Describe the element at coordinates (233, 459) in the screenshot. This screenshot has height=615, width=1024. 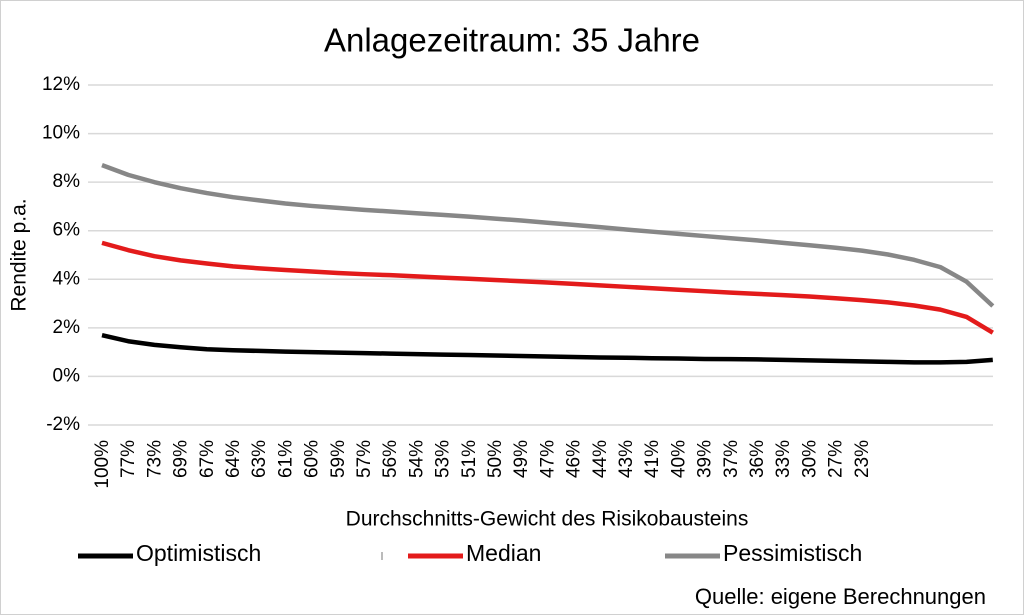
I see `x-tick-label: 64%` at that location.